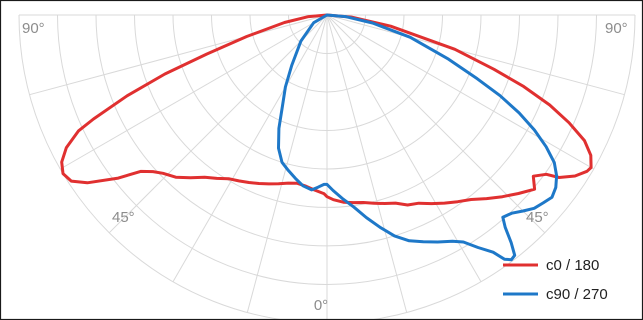 This screenshot has width=643, height=320. What do you see at coordinates (577, 294) in the screenshot?
I see `legend-label-c90-270: c90 / 270` at bounding box center [577, 294].